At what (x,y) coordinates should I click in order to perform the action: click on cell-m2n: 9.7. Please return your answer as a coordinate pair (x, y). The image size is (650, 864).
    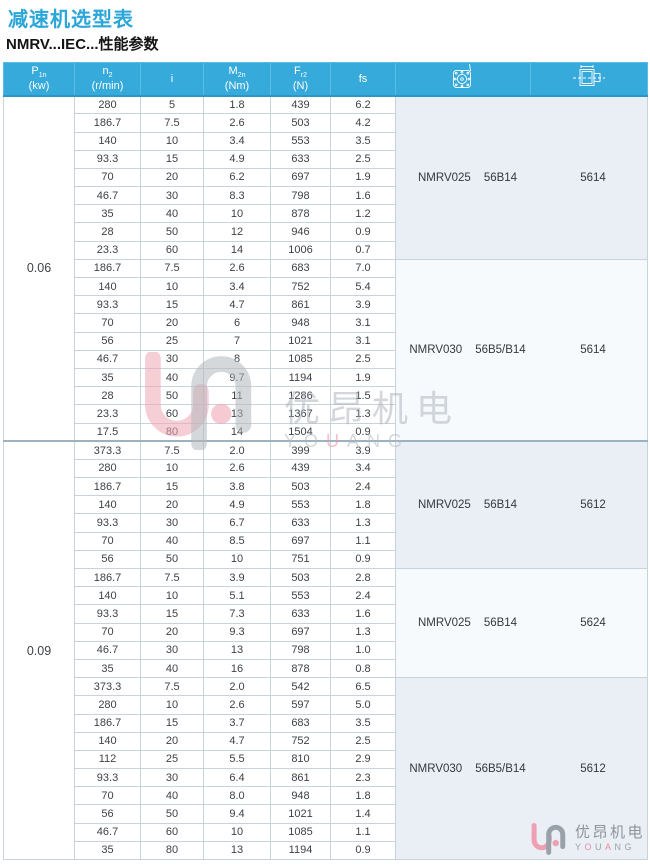
    Looking at the image, I should click on (237, 377).